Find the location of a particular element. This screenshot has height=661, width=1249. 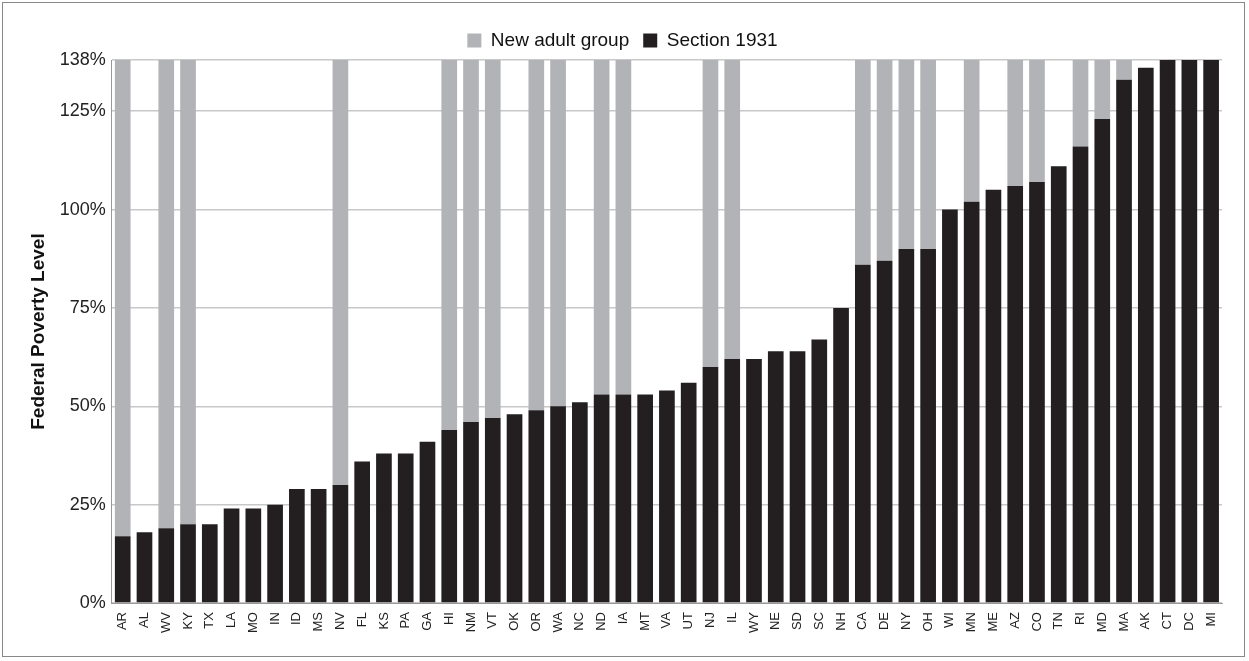

x-tick-label: IL is located at coordinates (731, 617).